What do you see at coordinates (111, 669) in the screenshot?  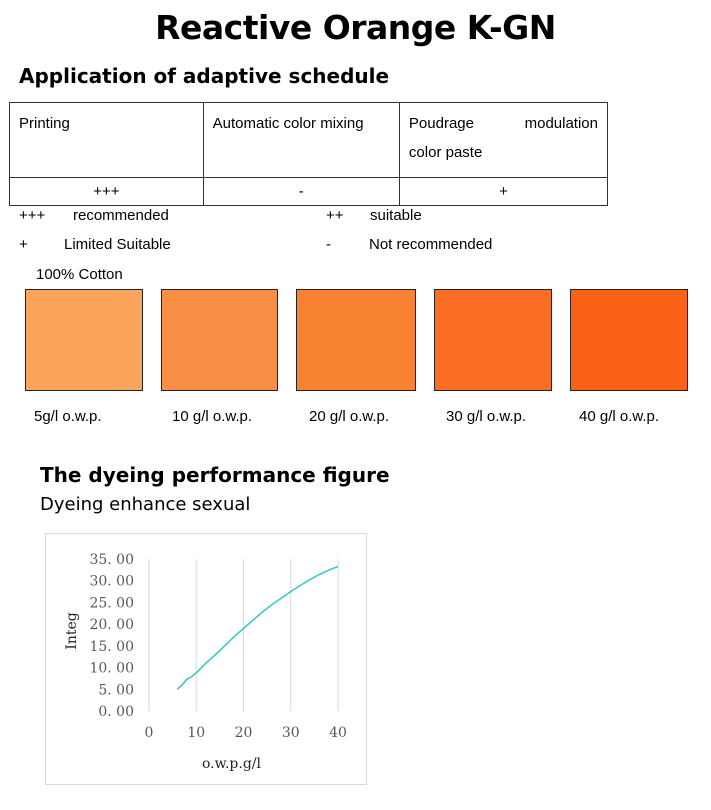 I see `y-tick-label: 10. 00` at bounding box center [111, 669].